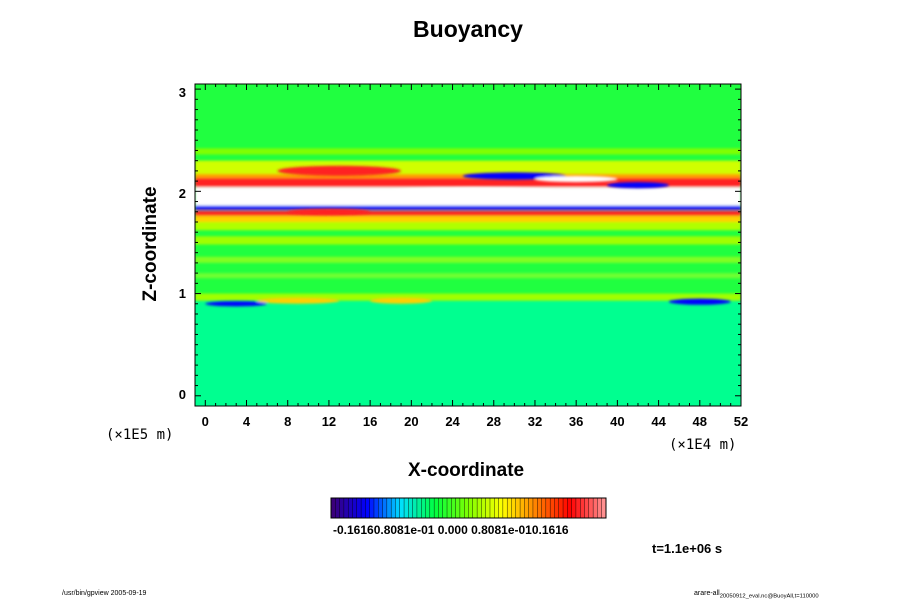  What do you see at coordinates (658, 421) in the screenshot?
I see `x-tick-label: 44` at bounding box center [658, 421].